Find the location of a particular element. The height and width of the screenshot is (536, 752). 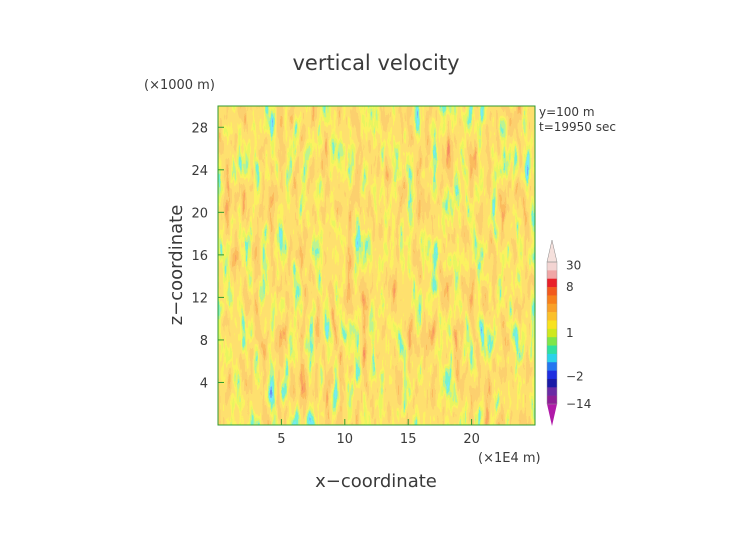

colorbar-over-arrow is located at coordinates (552, 251).